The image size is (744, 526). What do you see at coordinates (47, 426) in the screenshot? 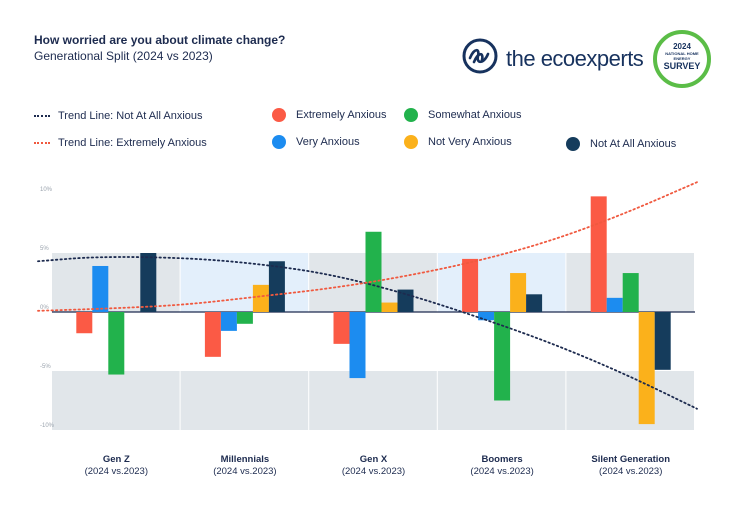
I see `y-tick-label: -10%` at bounding box center [47, 426].